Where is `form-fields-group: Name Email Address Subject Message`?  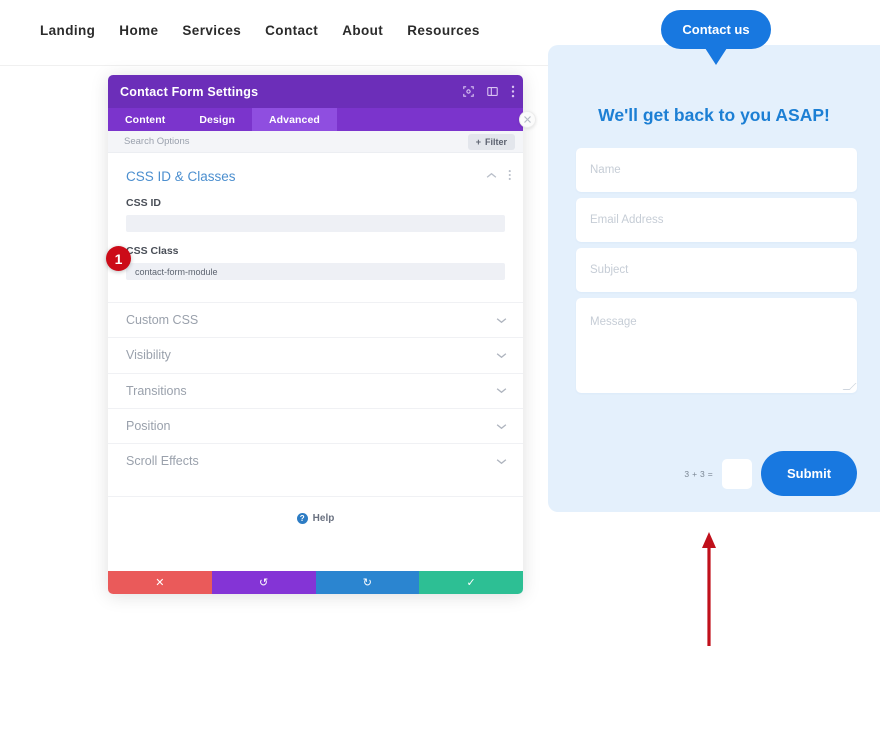 form-fields-group: Name Email Address Subject Message is located at coordinates (716, 273).